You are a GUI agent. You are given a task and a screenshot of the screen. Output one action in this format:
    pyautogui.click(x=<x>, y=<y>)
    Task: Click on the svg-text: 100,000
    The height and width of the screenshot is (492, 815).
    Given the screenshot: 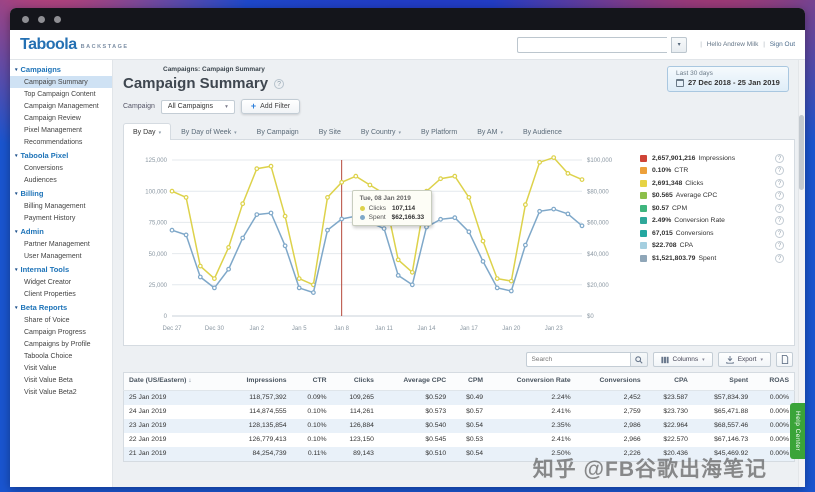 What is the action you would take?
    pyautogui.click(x=156, y=192)
    